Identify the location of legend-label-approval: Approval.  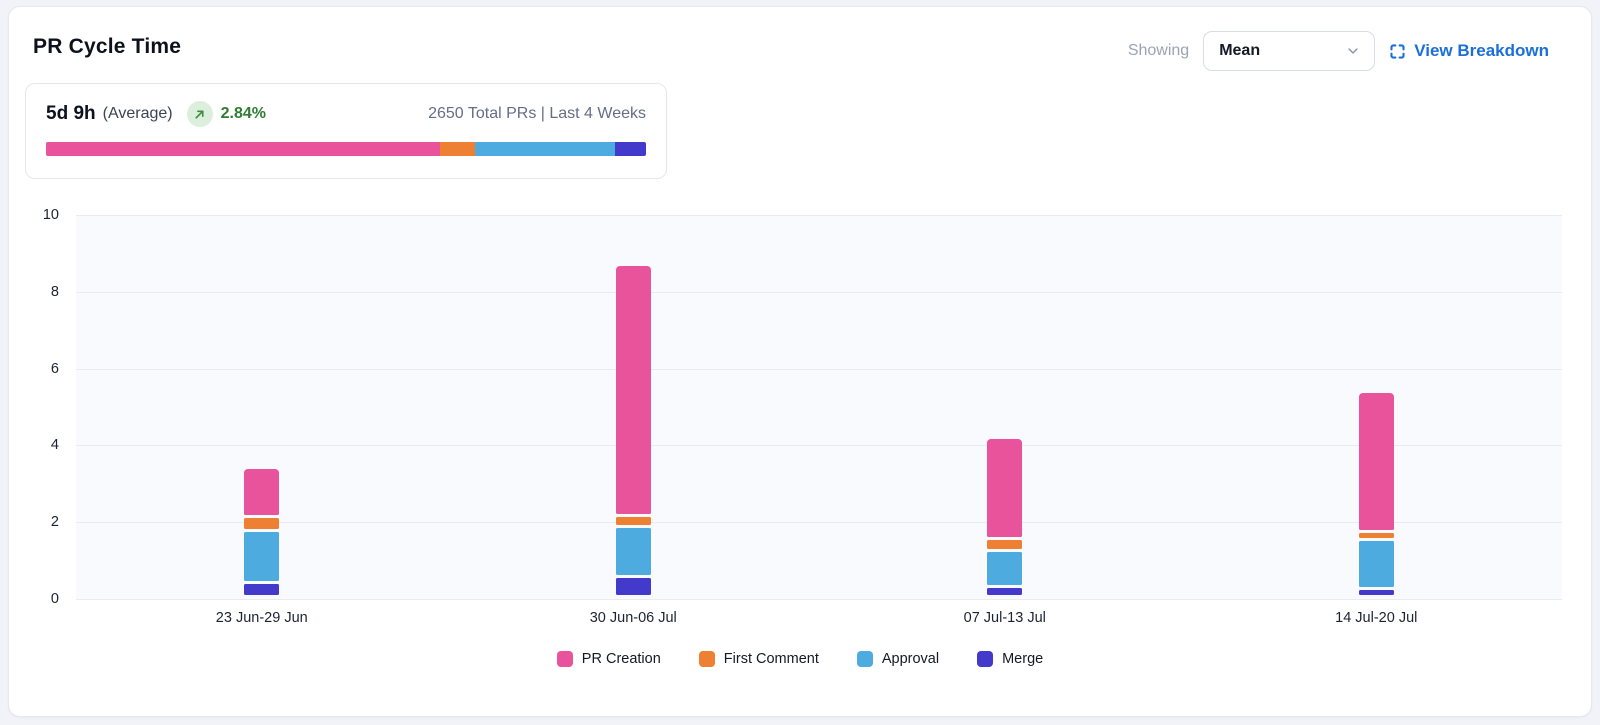
(910, 659).